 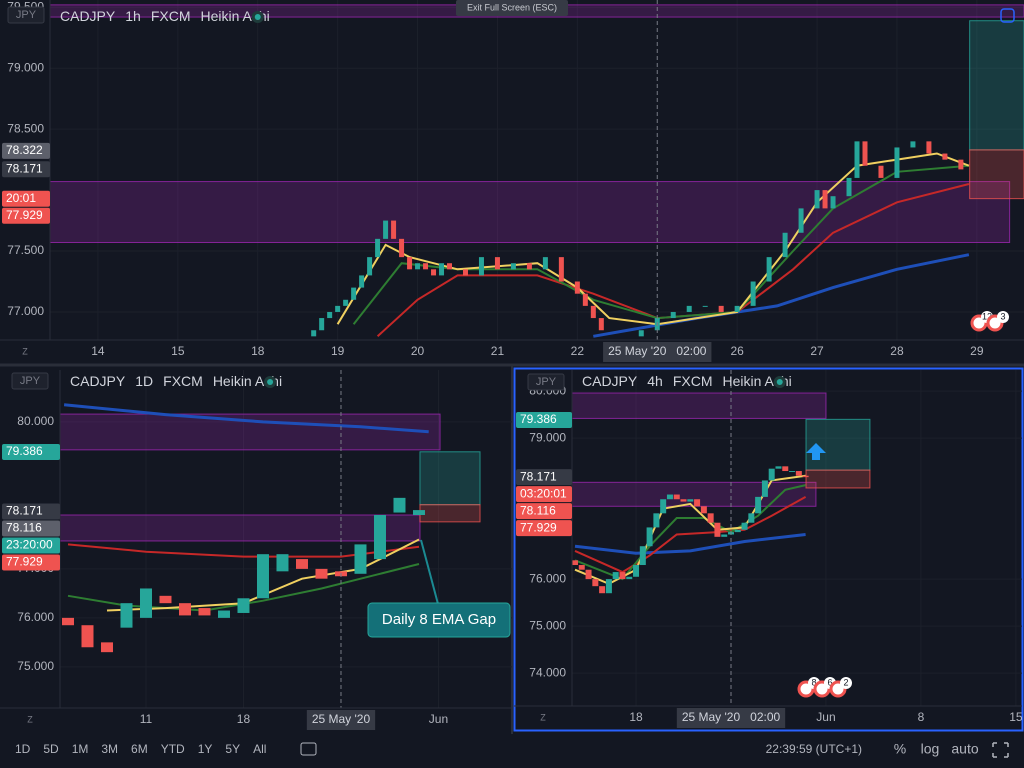 I want to click on maximize-icon, so click(x=1007, y=15).